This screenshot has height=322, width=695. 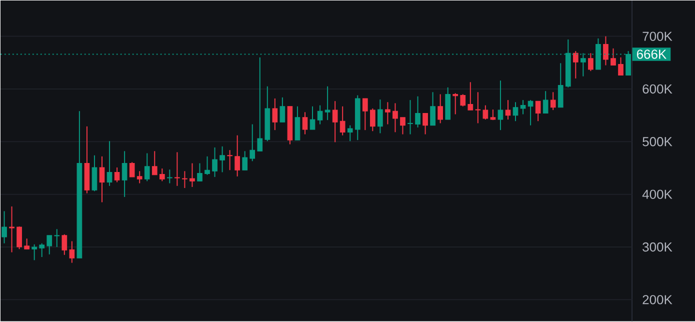 I want to click on y-tick-label: 700K, so click(x=657, y=37).